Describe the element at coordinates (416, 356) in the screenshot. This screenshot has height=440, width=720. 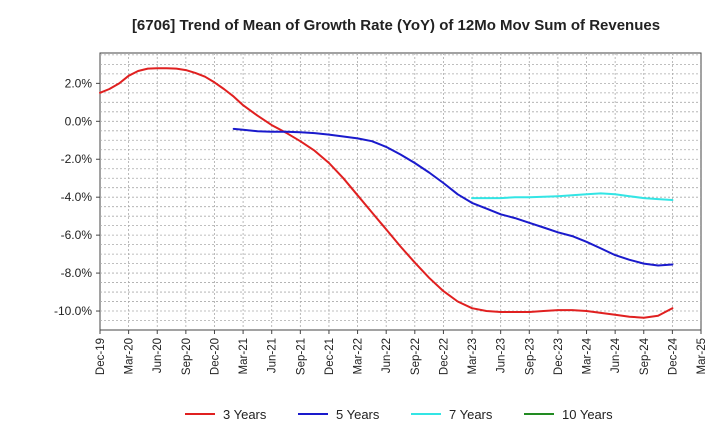
I see `x-tick-label: Sep-22` at that location.